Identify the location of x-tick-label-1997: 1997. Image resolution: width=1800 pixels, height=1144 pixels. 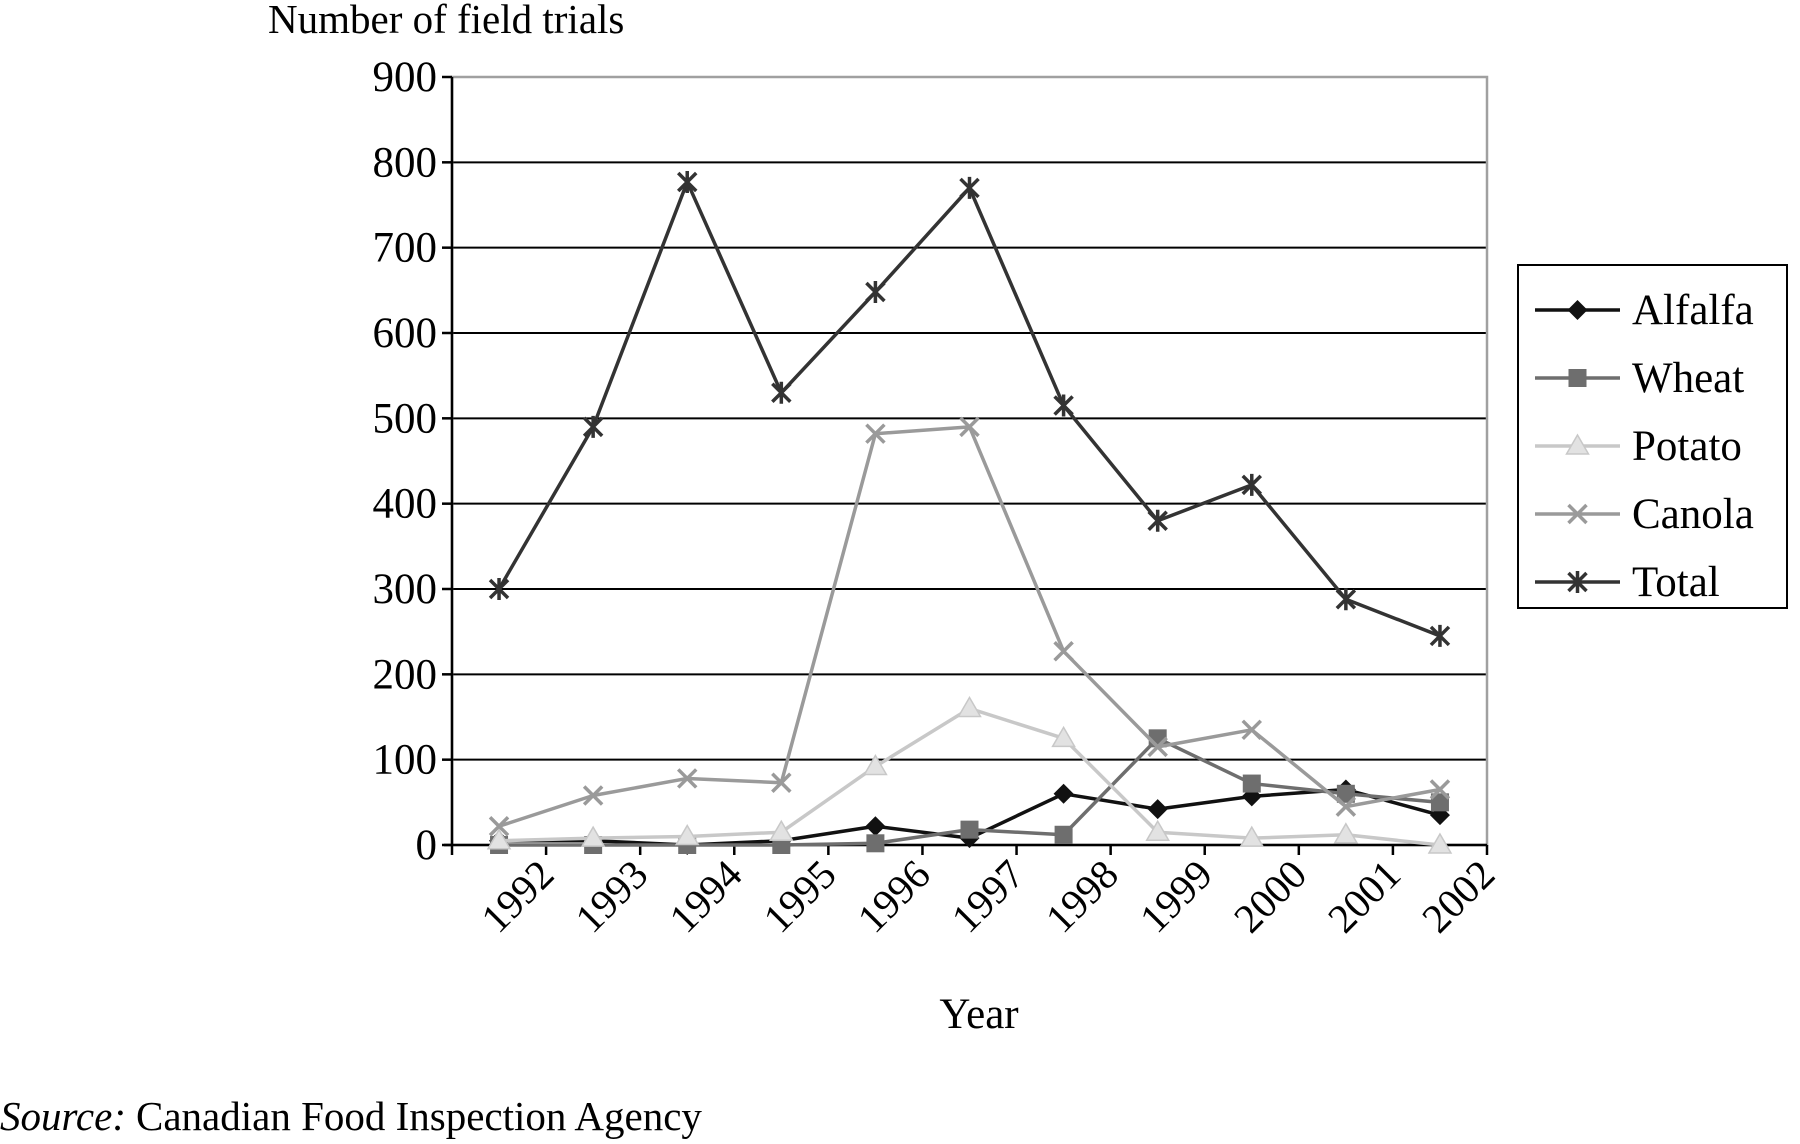
(987, 896).